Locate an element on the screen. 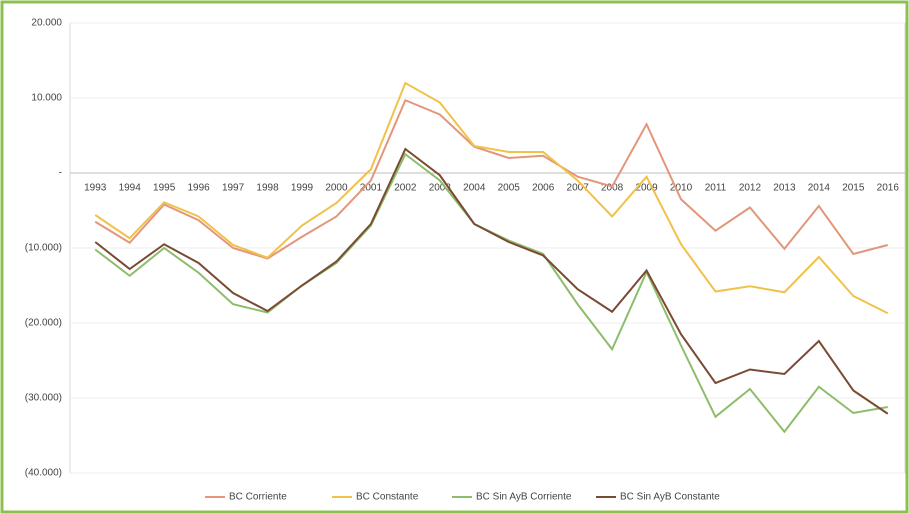  x-tick-label: 2008 is located at coordinates (612, 188).